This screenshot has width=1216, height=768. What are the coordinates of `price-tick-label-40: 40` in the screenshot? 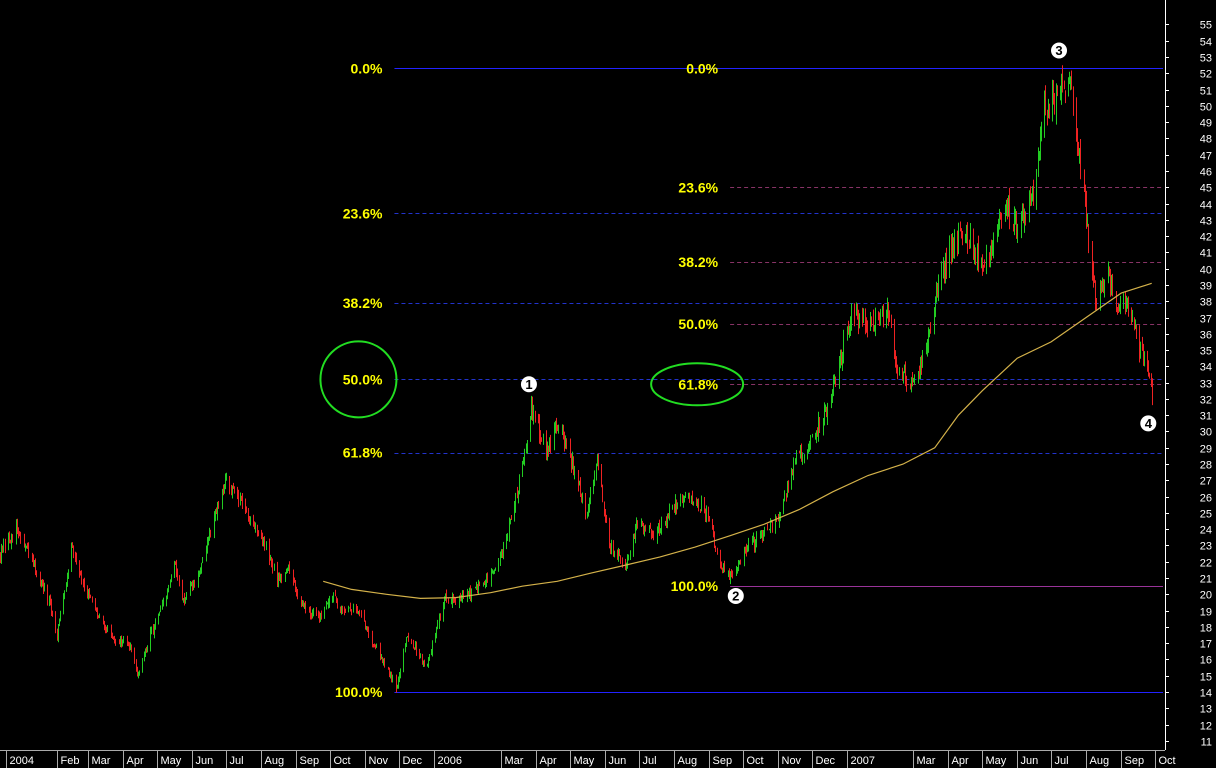 It's located at (1206, 271).